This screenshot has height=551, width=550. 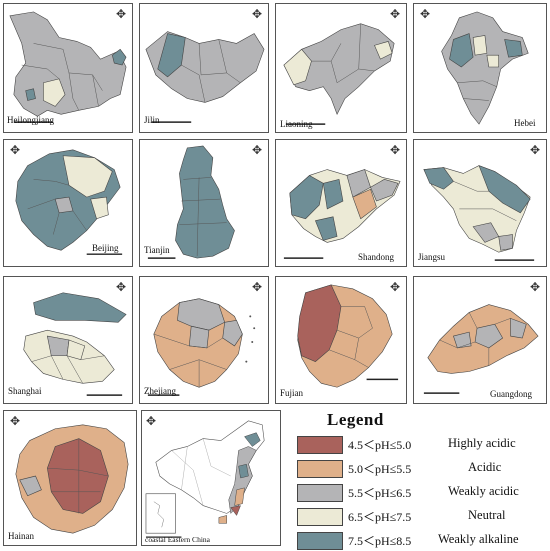 I want to click on panel-label-fujian: Fujian, so click(x=292, y=393).